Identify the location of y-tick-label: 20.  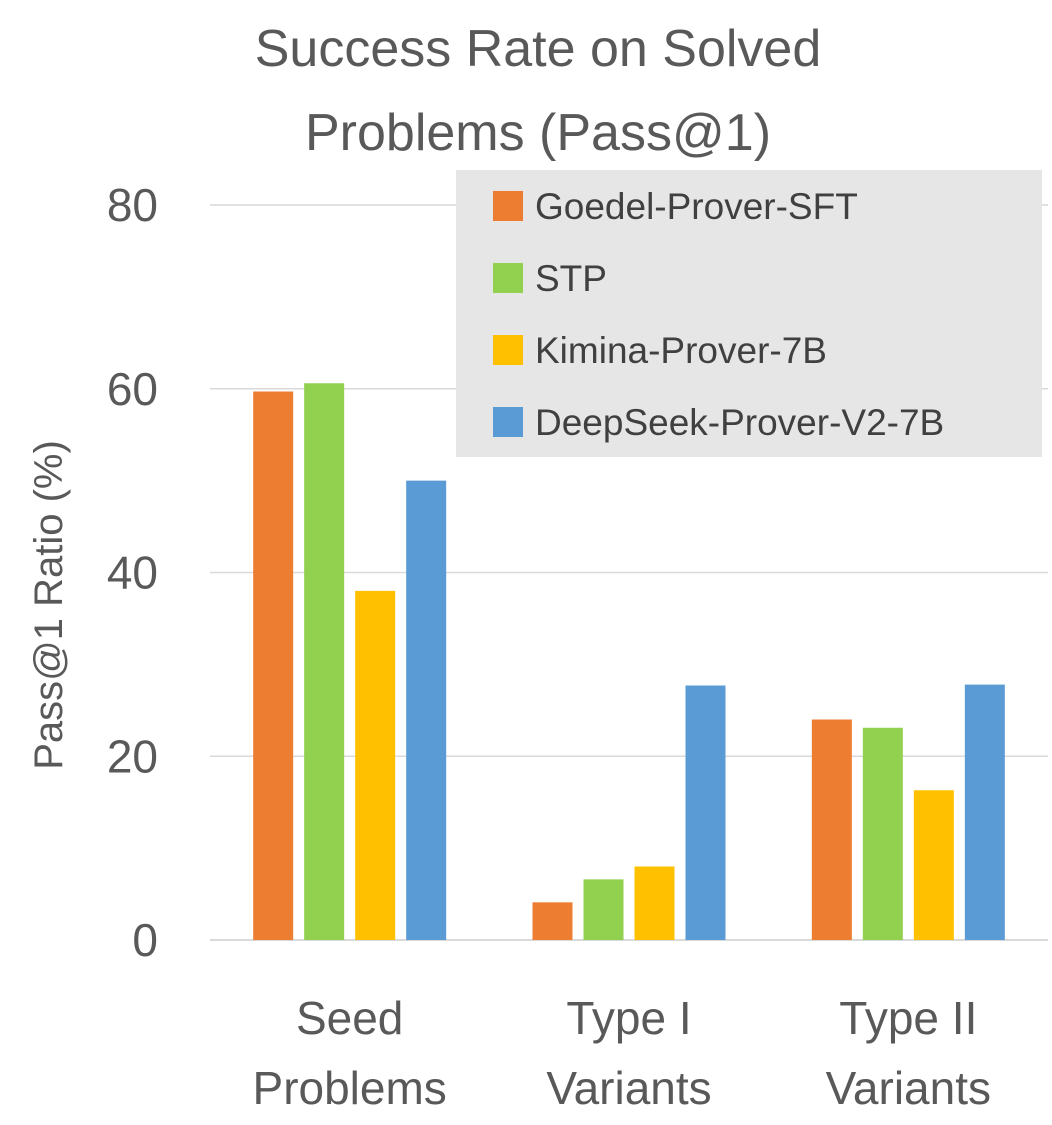
(132, 756).